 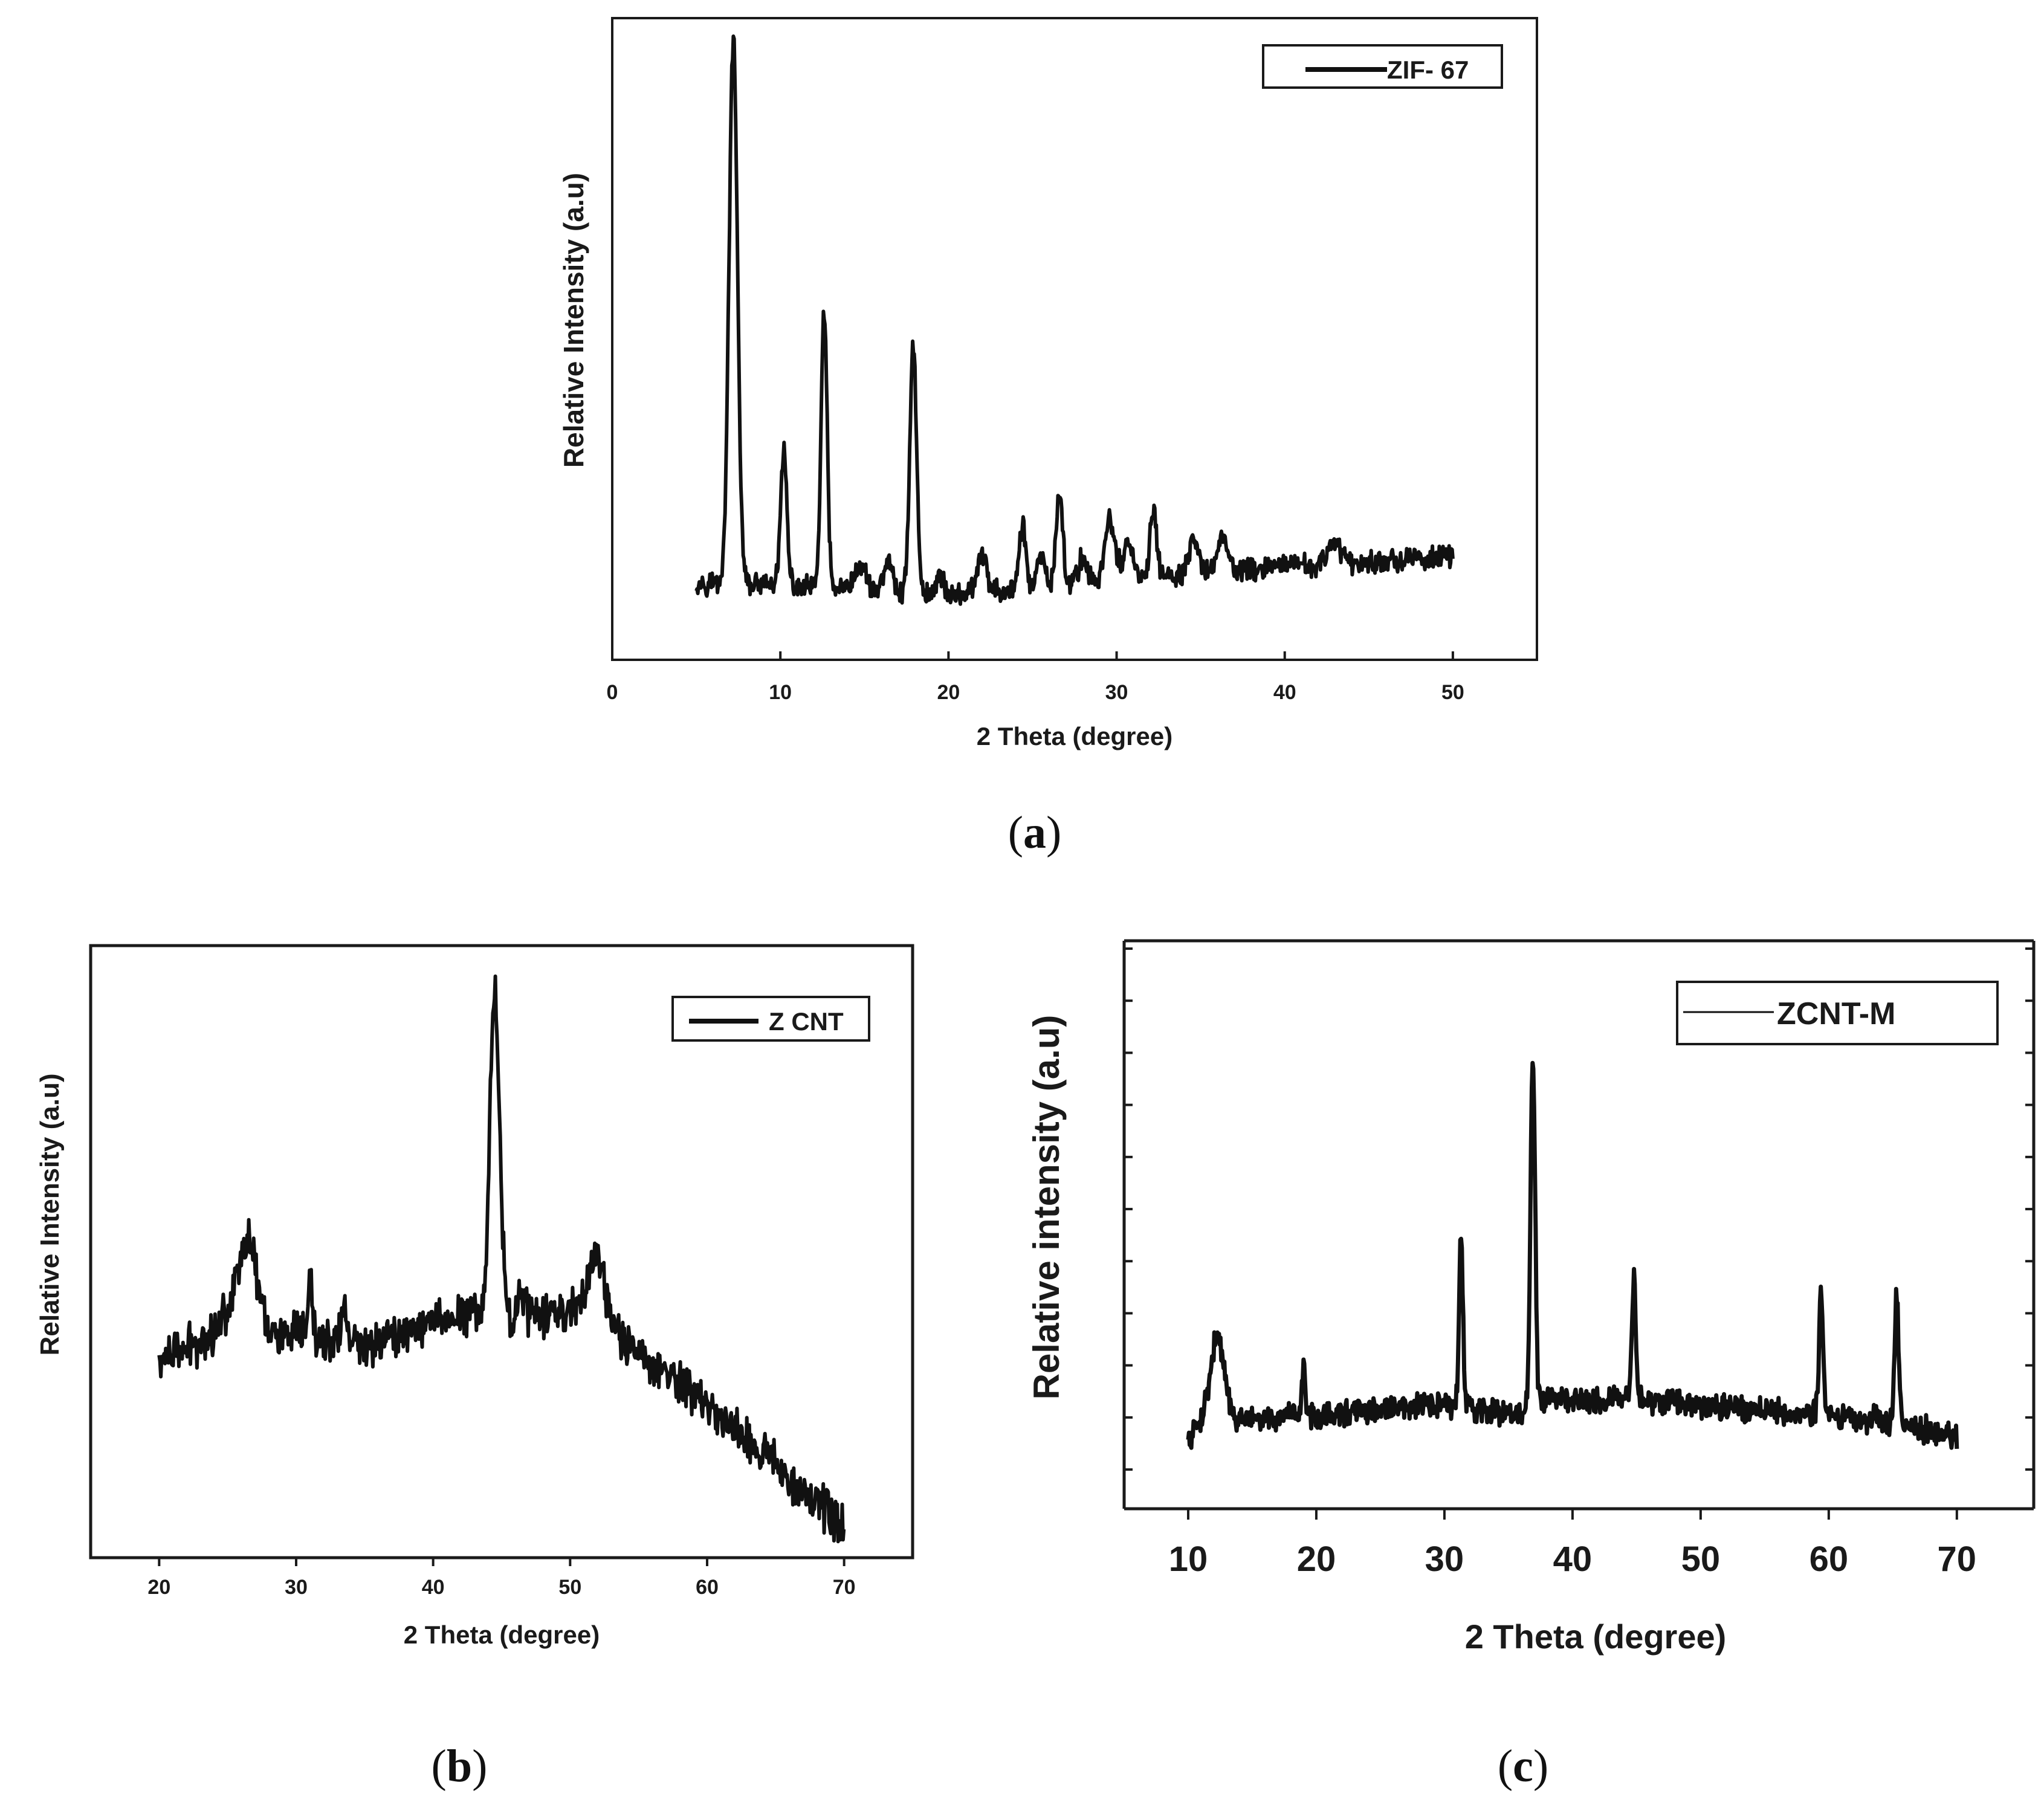 What do you see at coordinates (1046, 1208) in the screenshot?
I see `y-axis-label: Relative intensity (a.u)` at bounding box center [1046, 1208].